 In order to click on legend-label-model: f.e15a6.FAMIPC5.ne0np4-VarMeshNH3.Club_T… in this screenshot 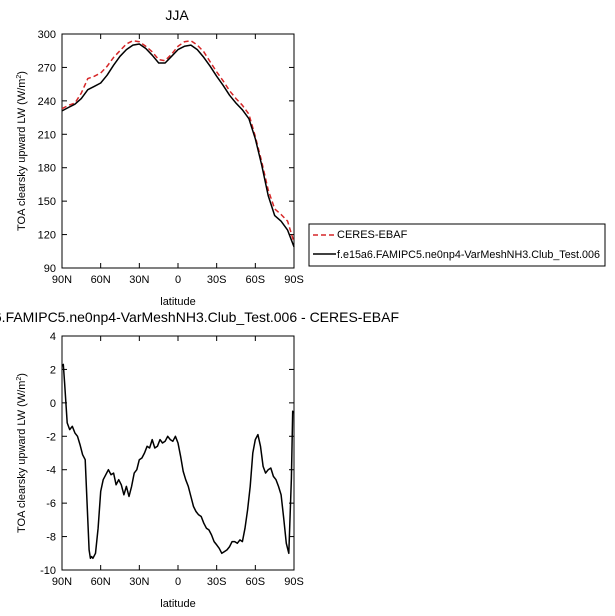, I will do `click(468, 255)`.